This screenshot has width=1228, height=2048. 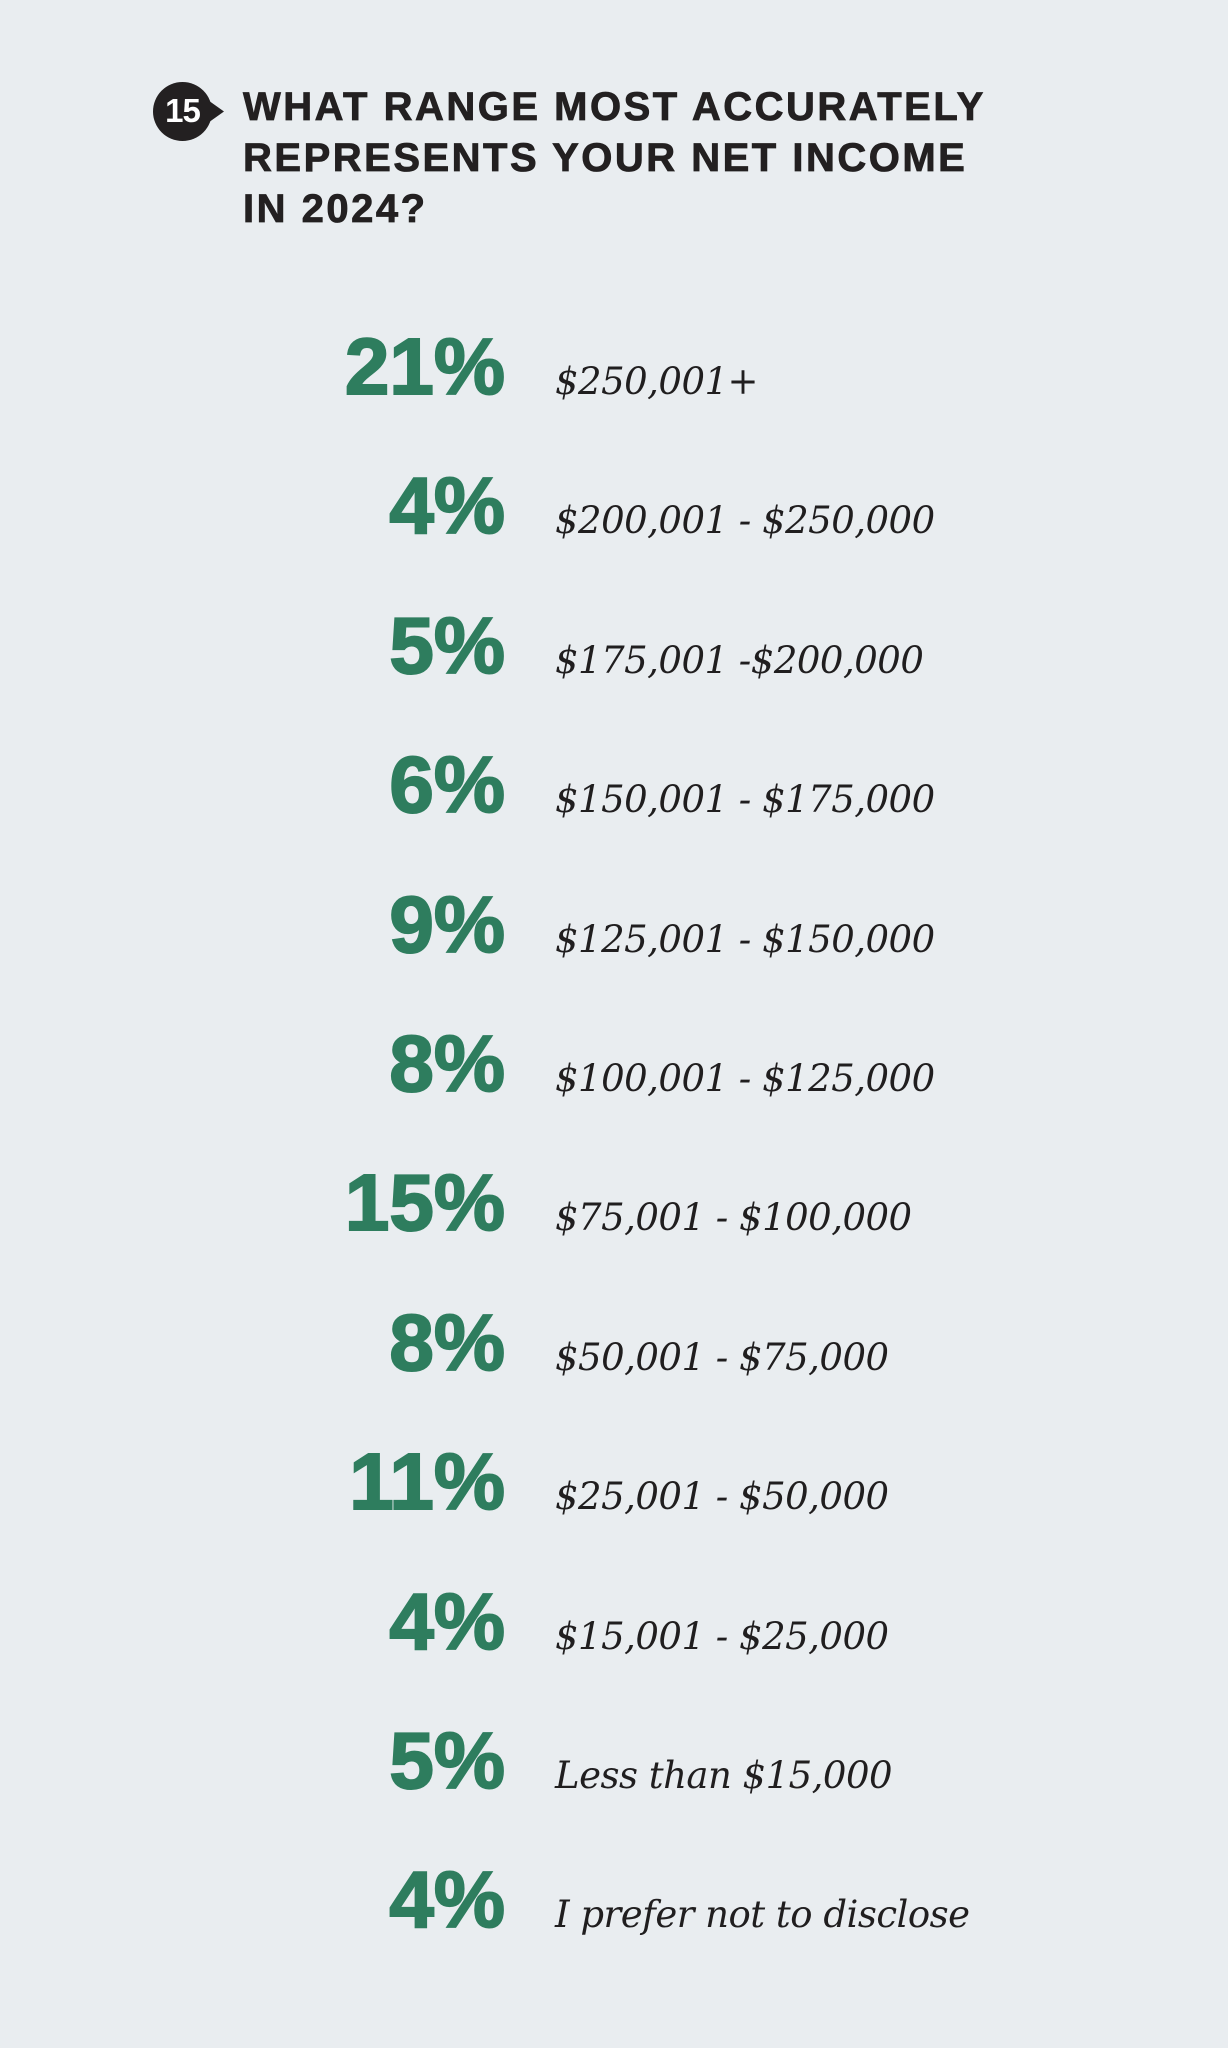 What do you see at coordinates (425, 366) in the screenshot?
I see `stat-percent: 21%` at bounding box center [425, 366].